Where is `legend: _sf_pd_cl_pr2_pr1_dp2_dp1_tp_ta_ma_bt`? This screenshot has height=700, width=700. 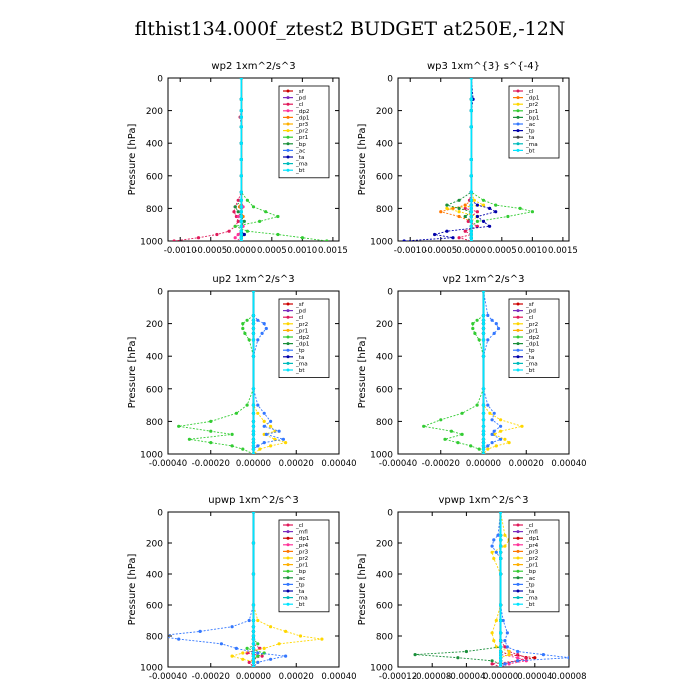
legend: _sf_pd_cl_pr2_pr1_dp2_dp1_tp_ta_ma_bt is located at coordinates (304, 338).